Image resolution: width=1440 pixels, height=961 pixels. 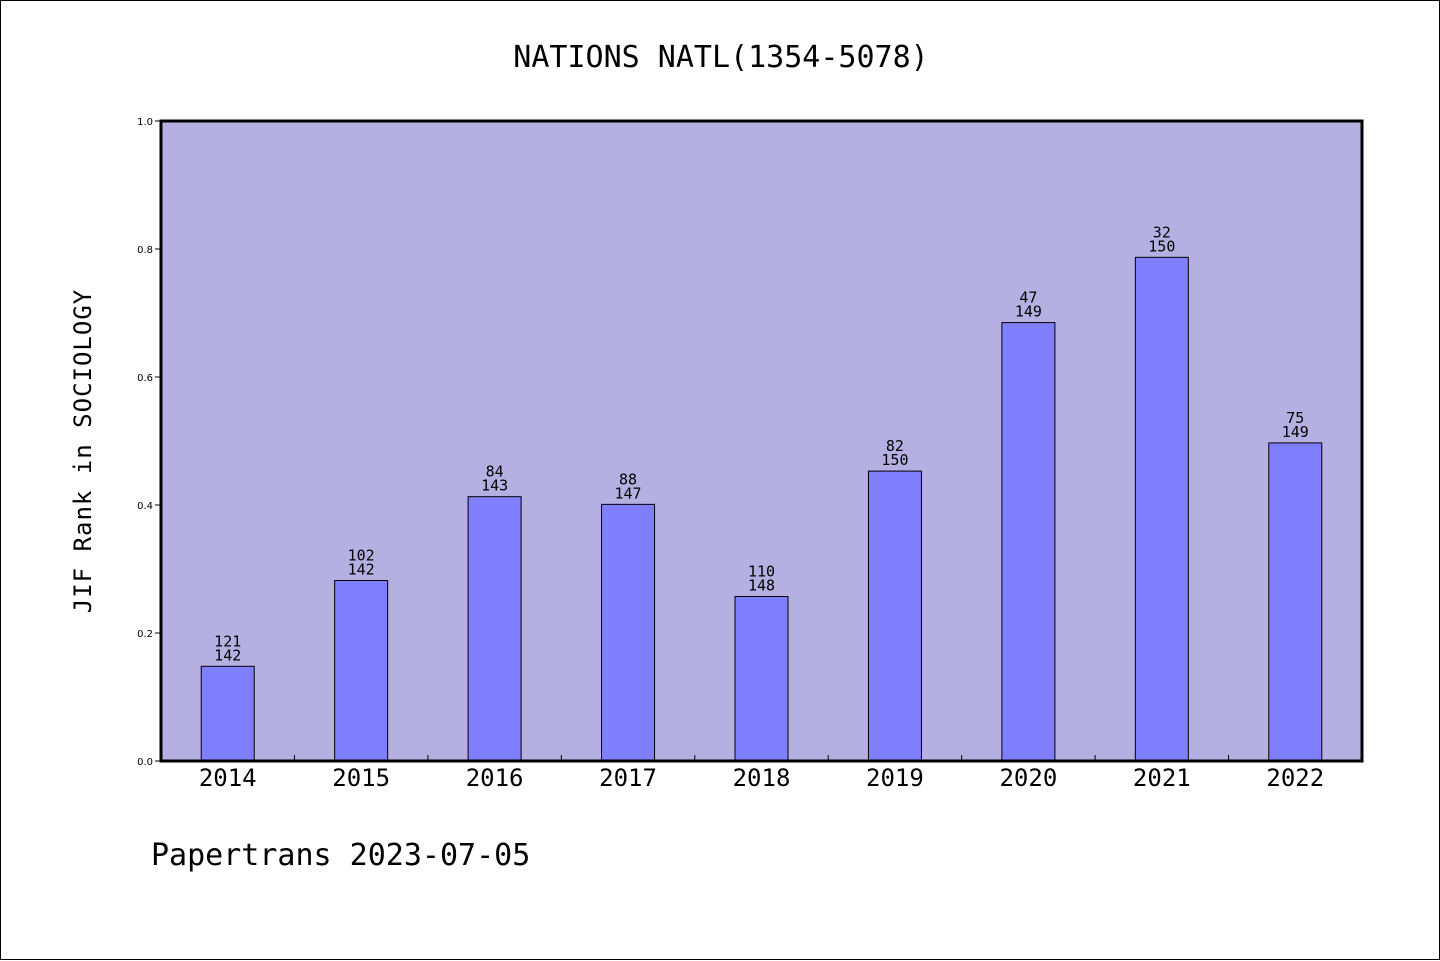 I want to click on x-tick-label: 2022, so click(x=1295, y=778).